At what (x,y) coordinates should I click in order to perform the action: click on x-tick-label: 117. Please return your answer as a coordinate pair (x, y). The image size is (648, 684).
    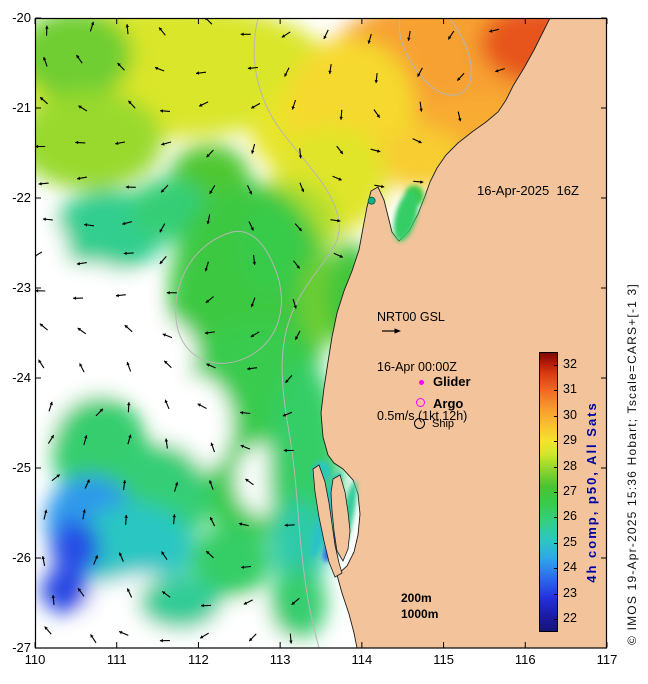
    Looking at the image, I should click on (607, 659).